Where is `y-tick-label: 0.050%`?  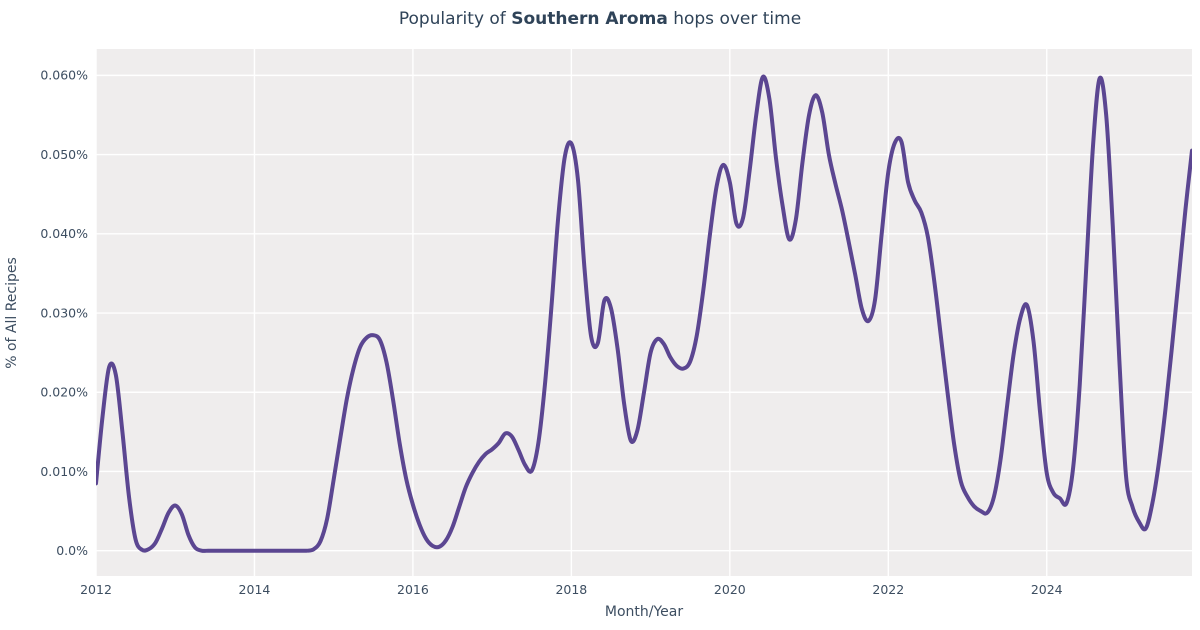 y-tick-label: 0.050% is located at coordinates (64, 154).